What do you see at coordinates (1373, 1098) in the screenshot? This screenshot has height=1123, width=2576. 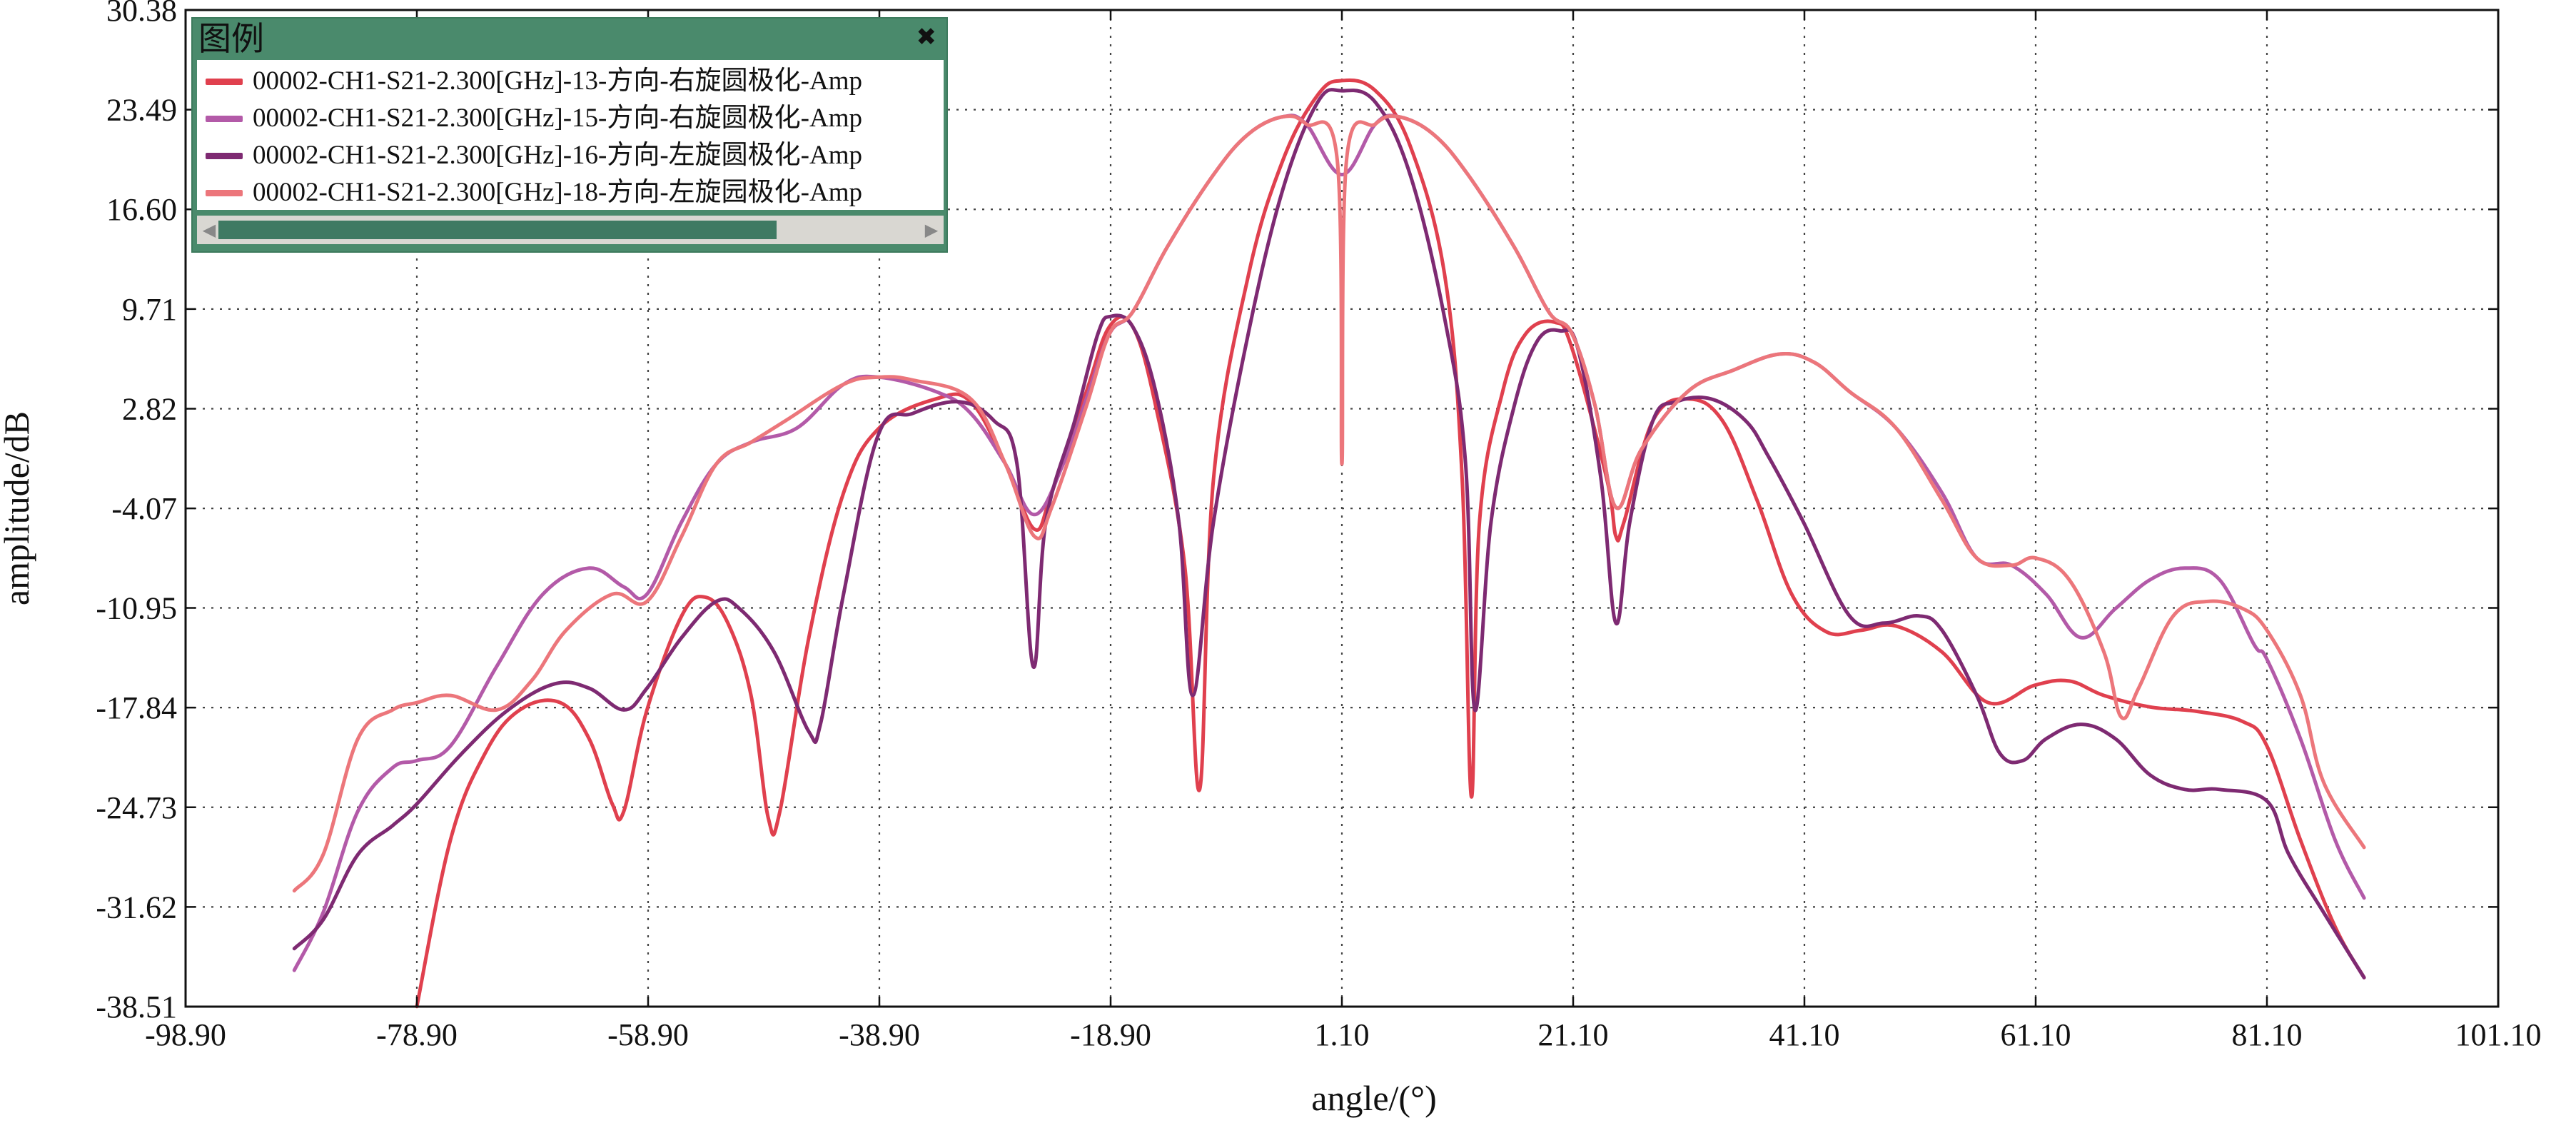 I see `x-axis-title: angle/(°)` at bounding box center [1373, 1098].